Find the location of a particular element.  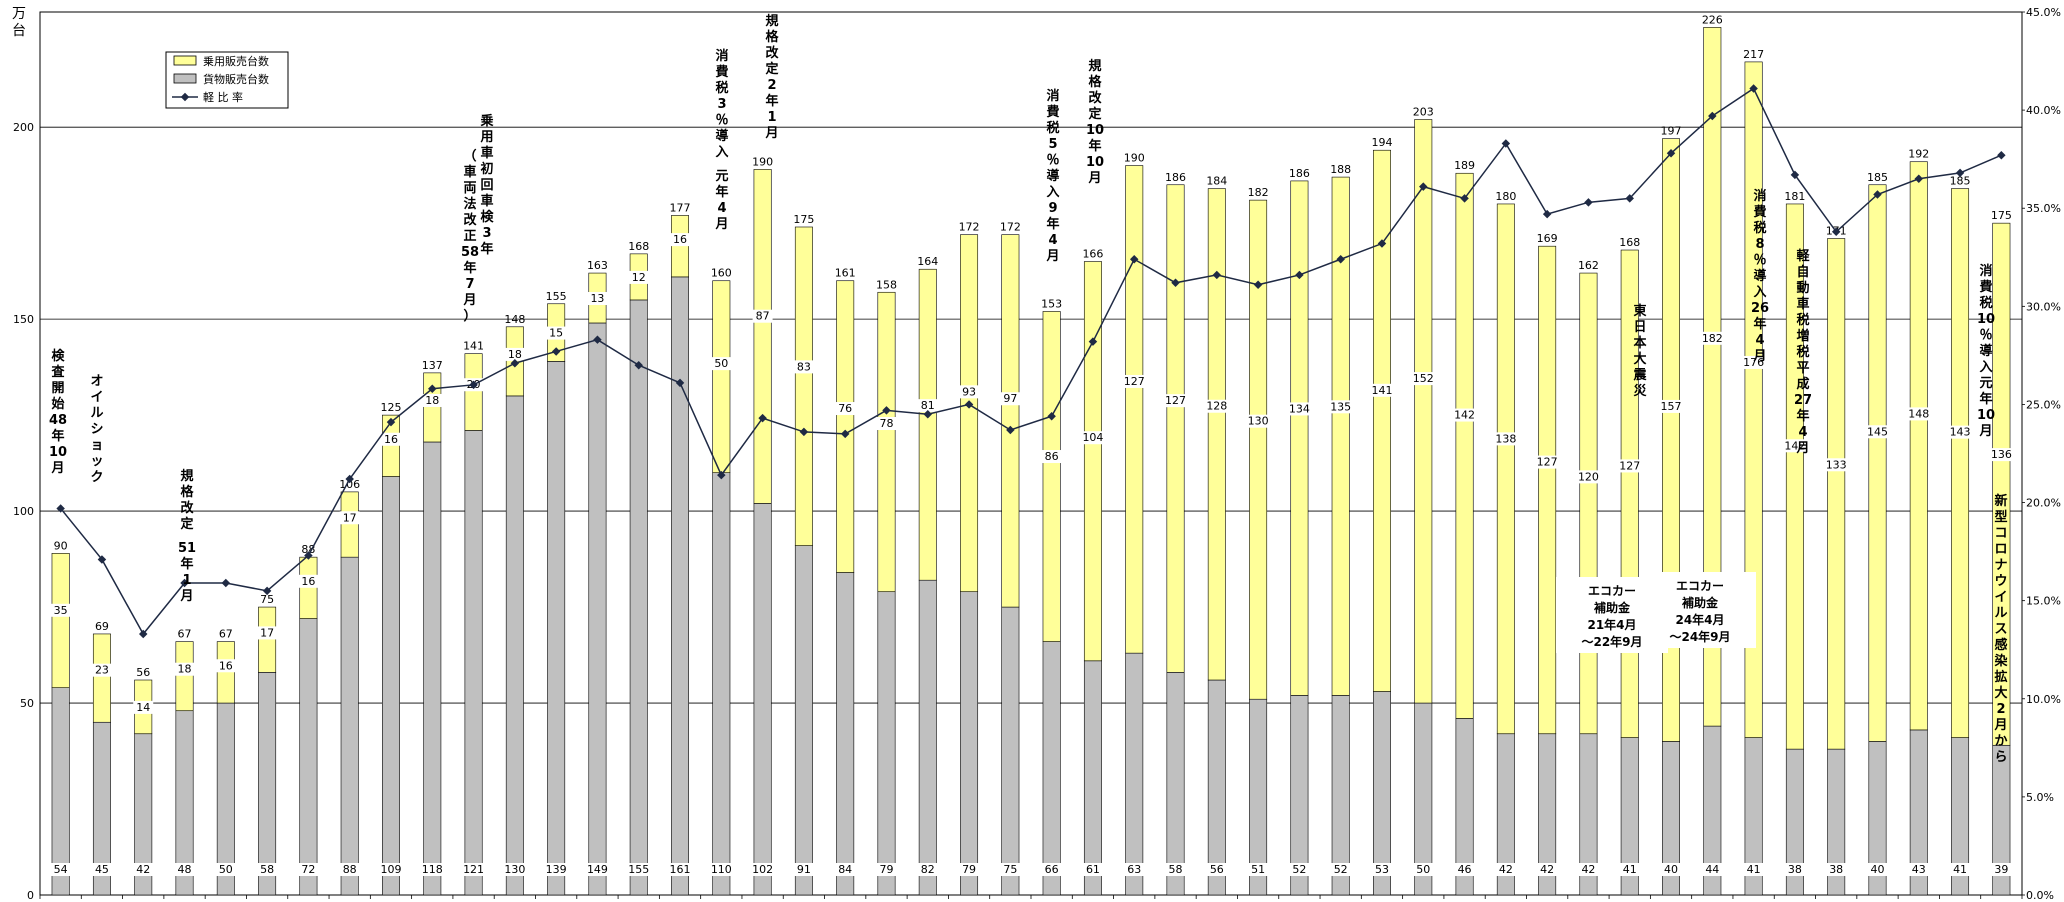

data-label-cargo: 118 is located at coordinates (432, 869).